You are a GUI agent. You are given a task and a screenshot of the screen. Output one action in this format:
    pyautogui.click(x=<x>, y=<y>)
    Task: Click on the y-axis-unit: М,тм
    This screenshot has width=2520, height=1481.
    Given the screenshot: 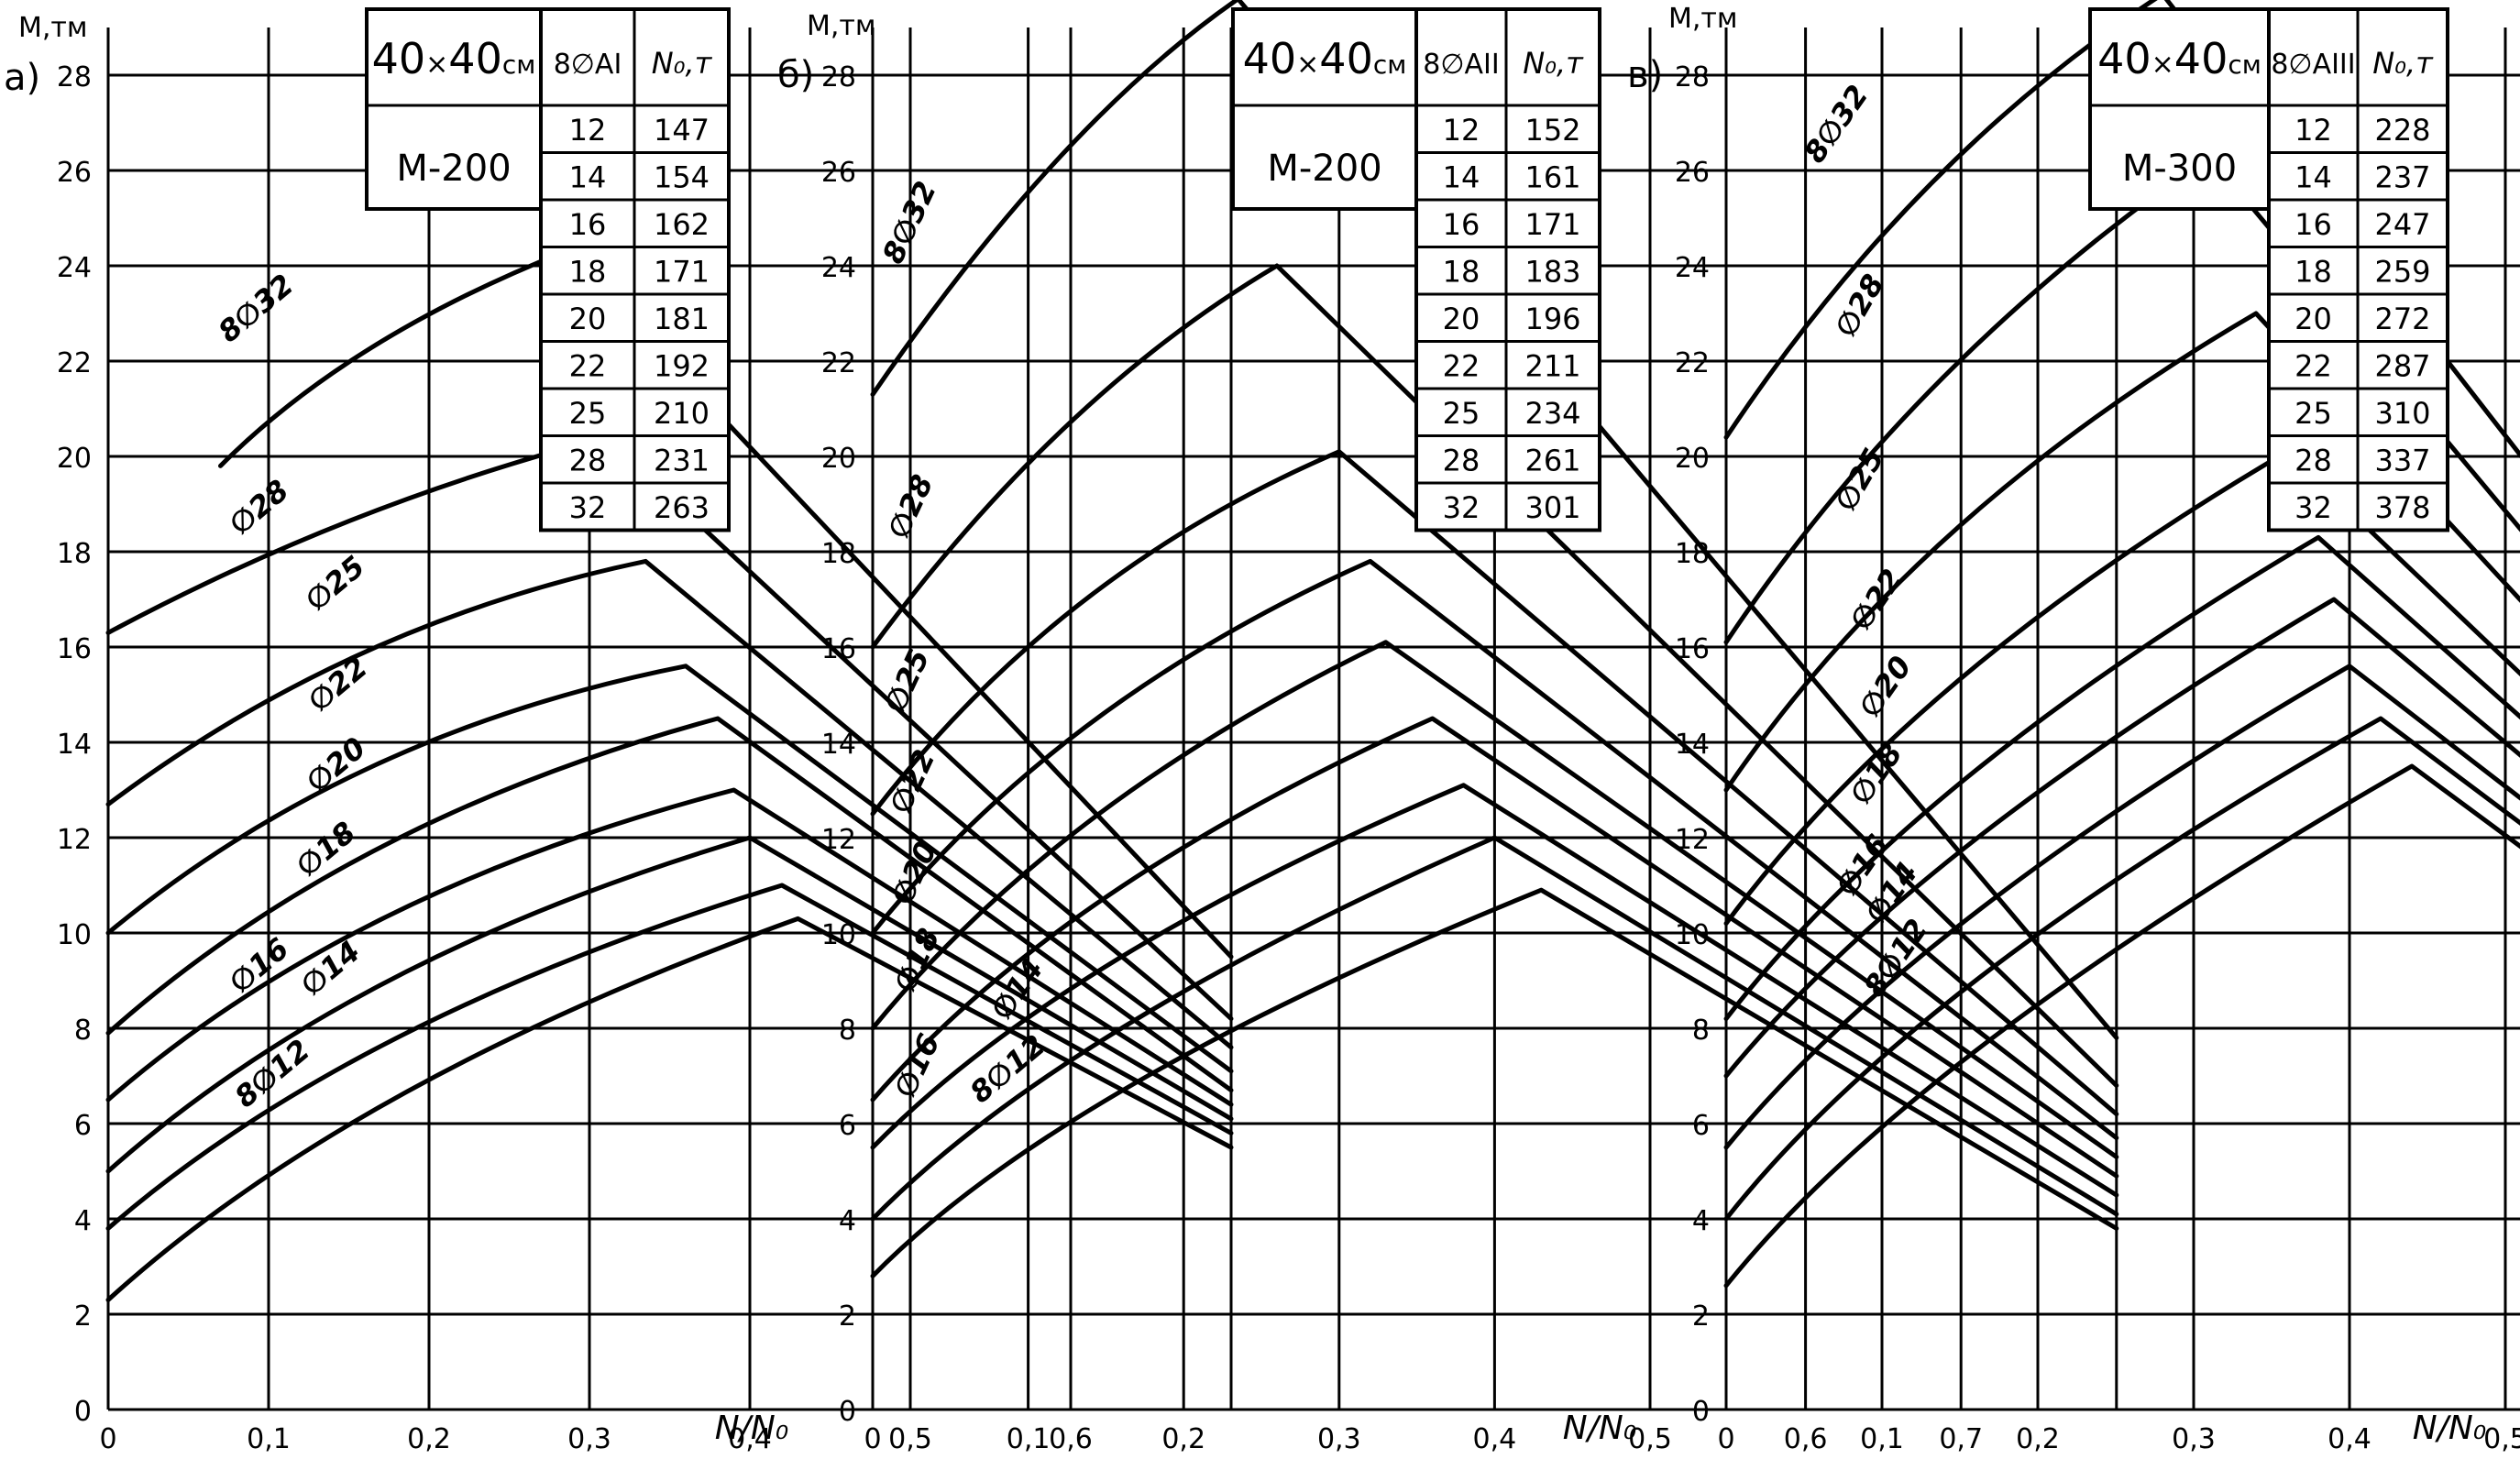 What is the action you would take?
    pyautogui.click(x=841, y=26)
    